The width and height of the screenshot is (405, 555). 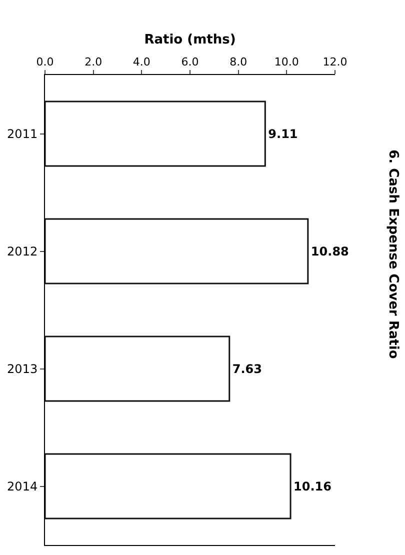 What do you see at coordinates (329, 251) in the screenshot?
I see `data-label: 10.88` at bounding box center [329, 251].